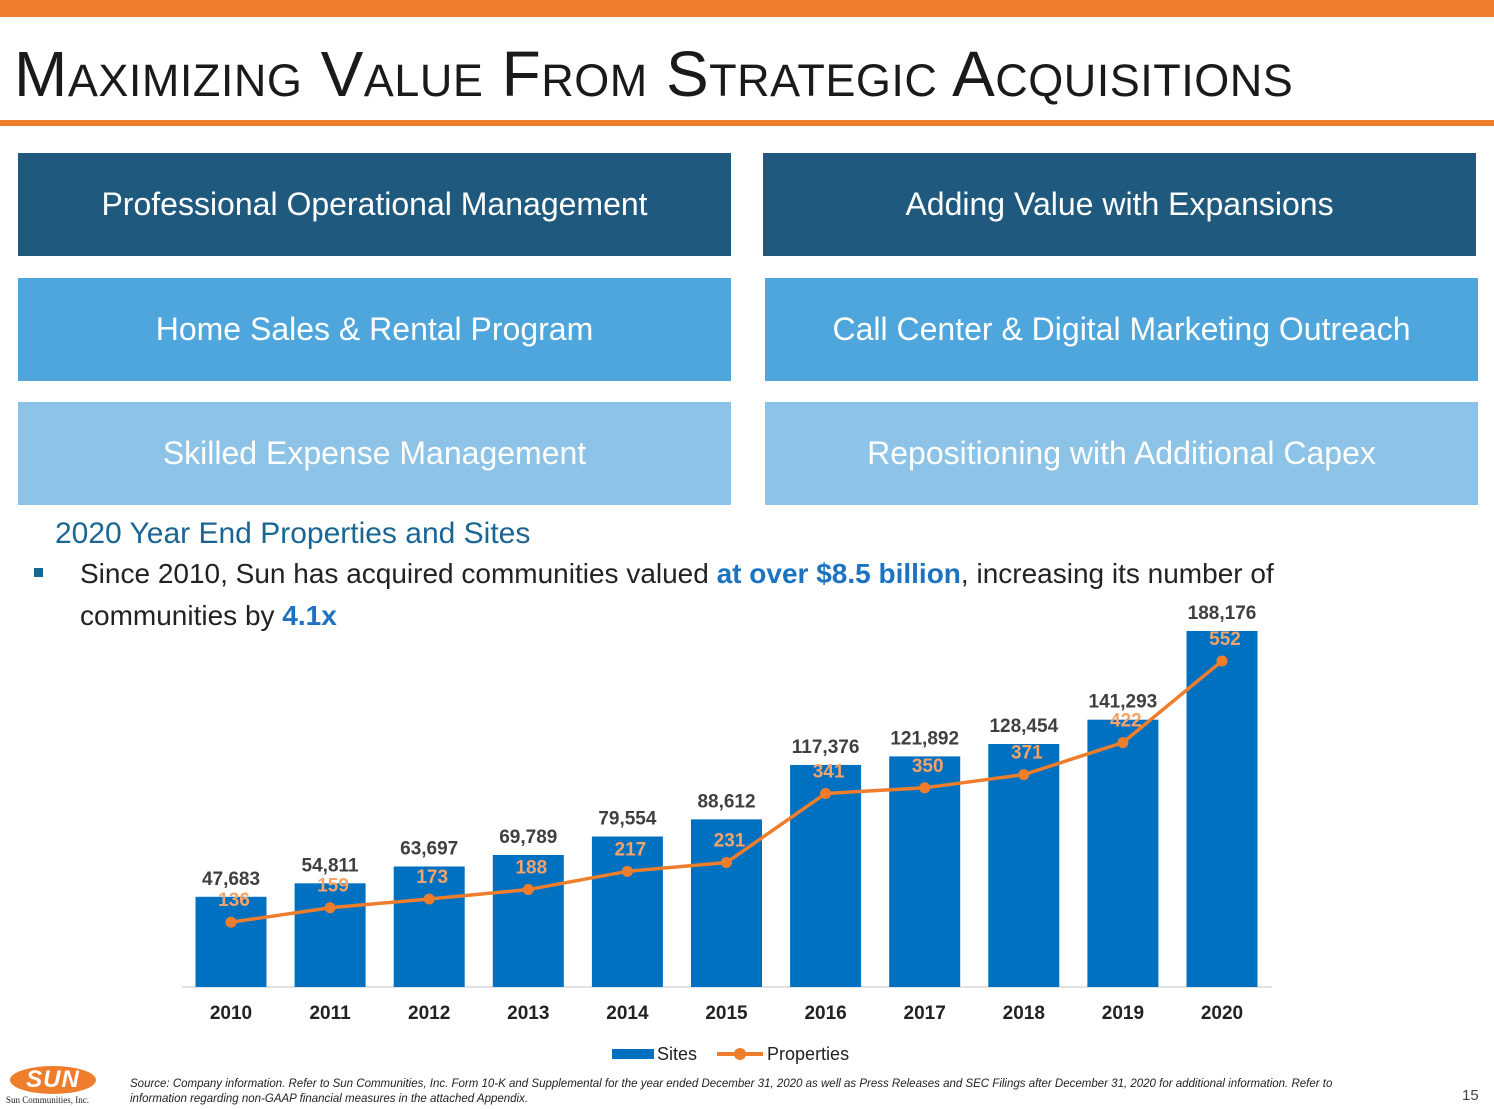  I want to click on legend-sites-swatch, so click(633, 1054).